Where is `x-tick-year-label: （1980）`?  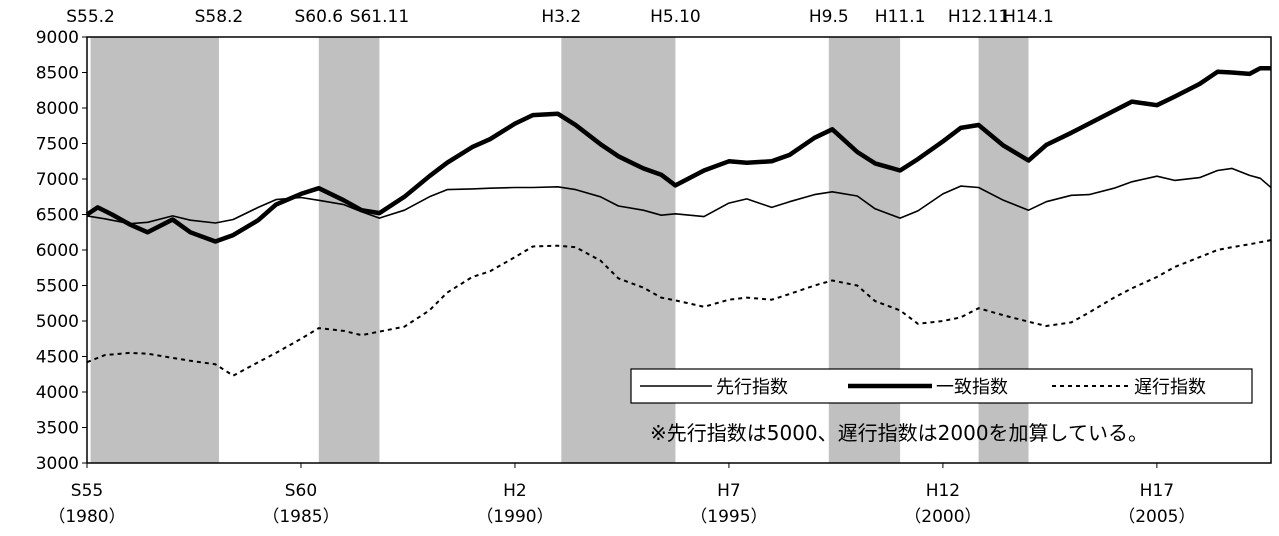 x-tick-year-label: （1980） is located at coordinates (86, 517).